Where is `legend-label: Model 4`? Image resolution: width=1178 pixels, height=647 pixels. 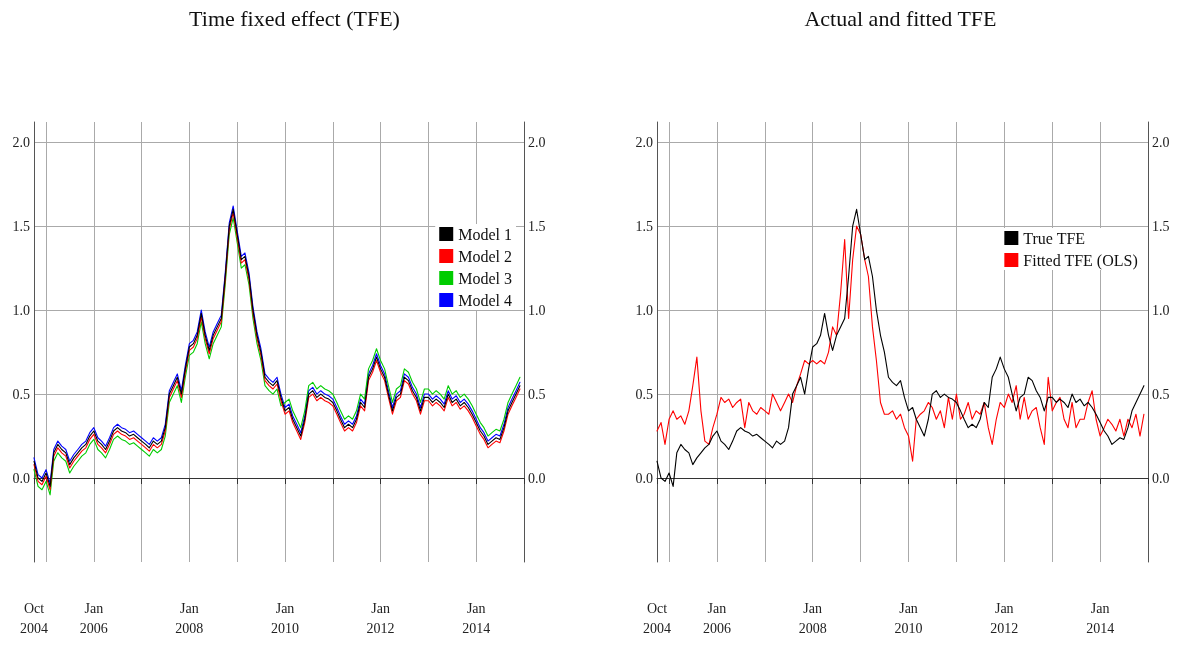
legend-label: Model 4 is located at coordinates (485, 300).